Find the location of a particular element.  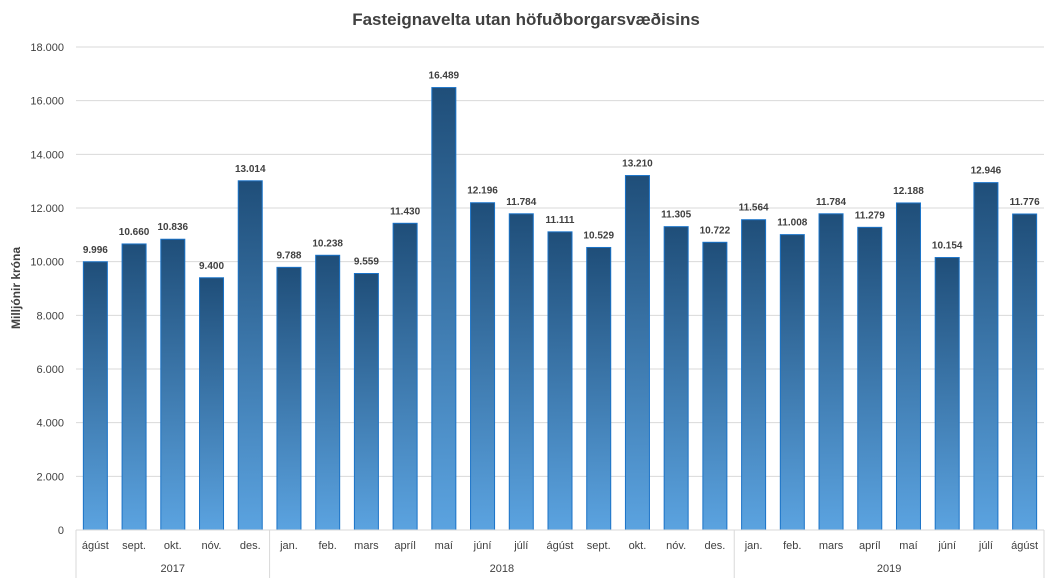

chart-title: Fasteignavelta utan höfuðborgarsvæðisins is located at coordinates (526, 19).